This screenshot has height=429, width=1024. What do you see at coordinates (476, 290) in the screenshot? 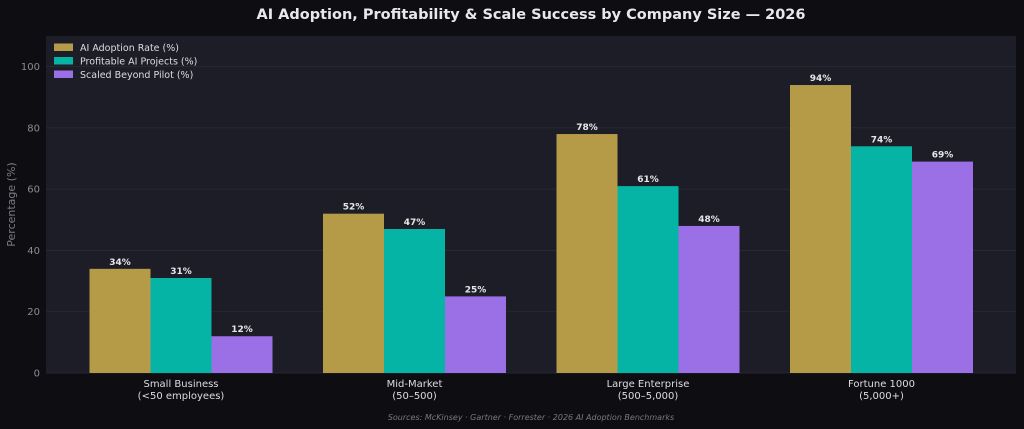
I see `data-label: 25%` at bounding box center [476, 290].